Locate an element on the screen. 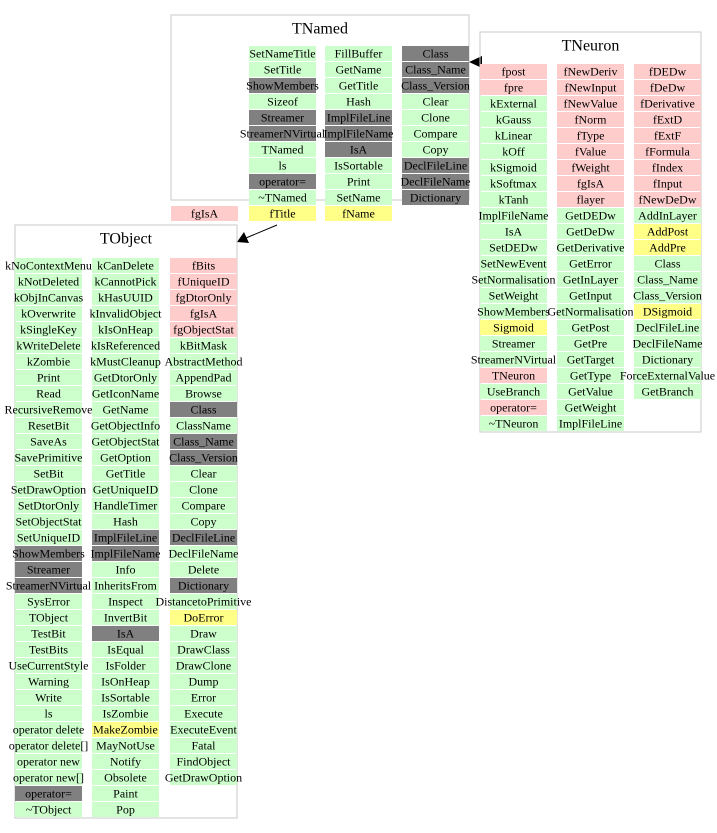 The height and width of the screenshot is (833, 717). member-name: GetOption is located at coordinates (125, 457).